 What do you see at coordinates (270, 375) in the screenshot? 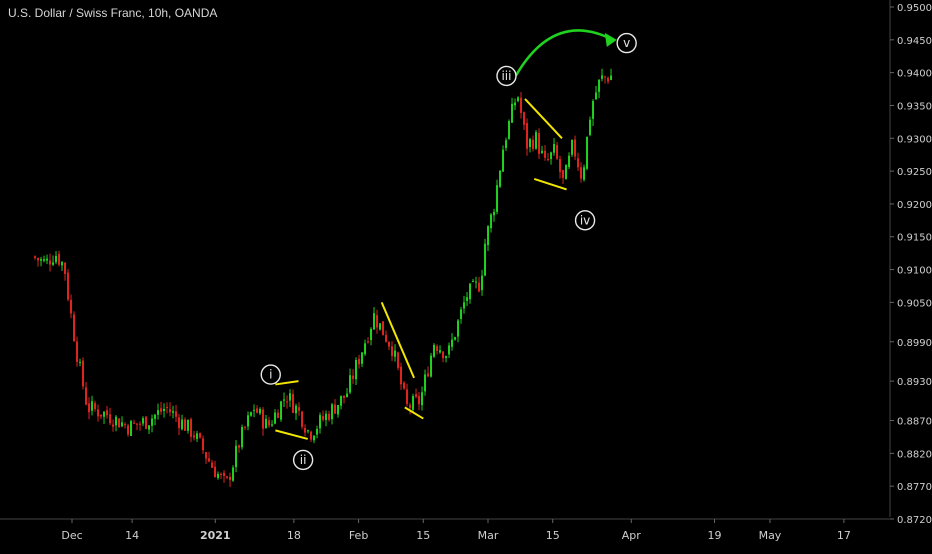
I see `wave-label-text: i` at bounding box center [270, 375].